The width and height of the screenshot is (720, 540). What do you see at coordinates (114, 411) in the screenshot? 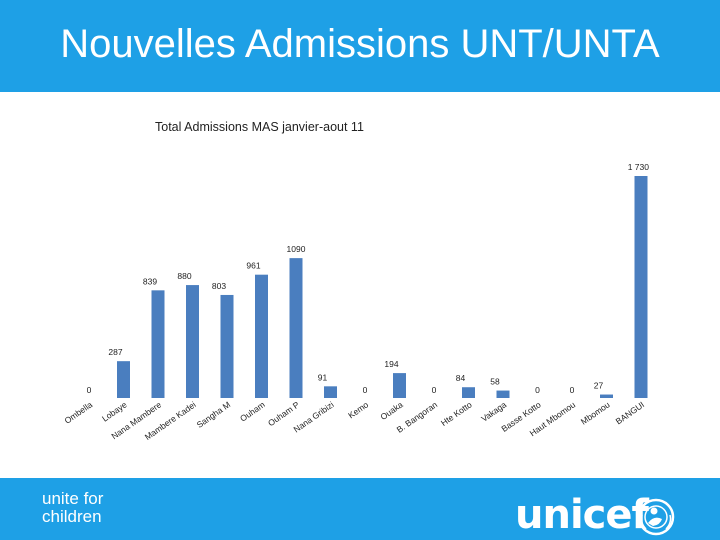
I see `category-label-1: Lobaye` at bounding box center [114, 411].